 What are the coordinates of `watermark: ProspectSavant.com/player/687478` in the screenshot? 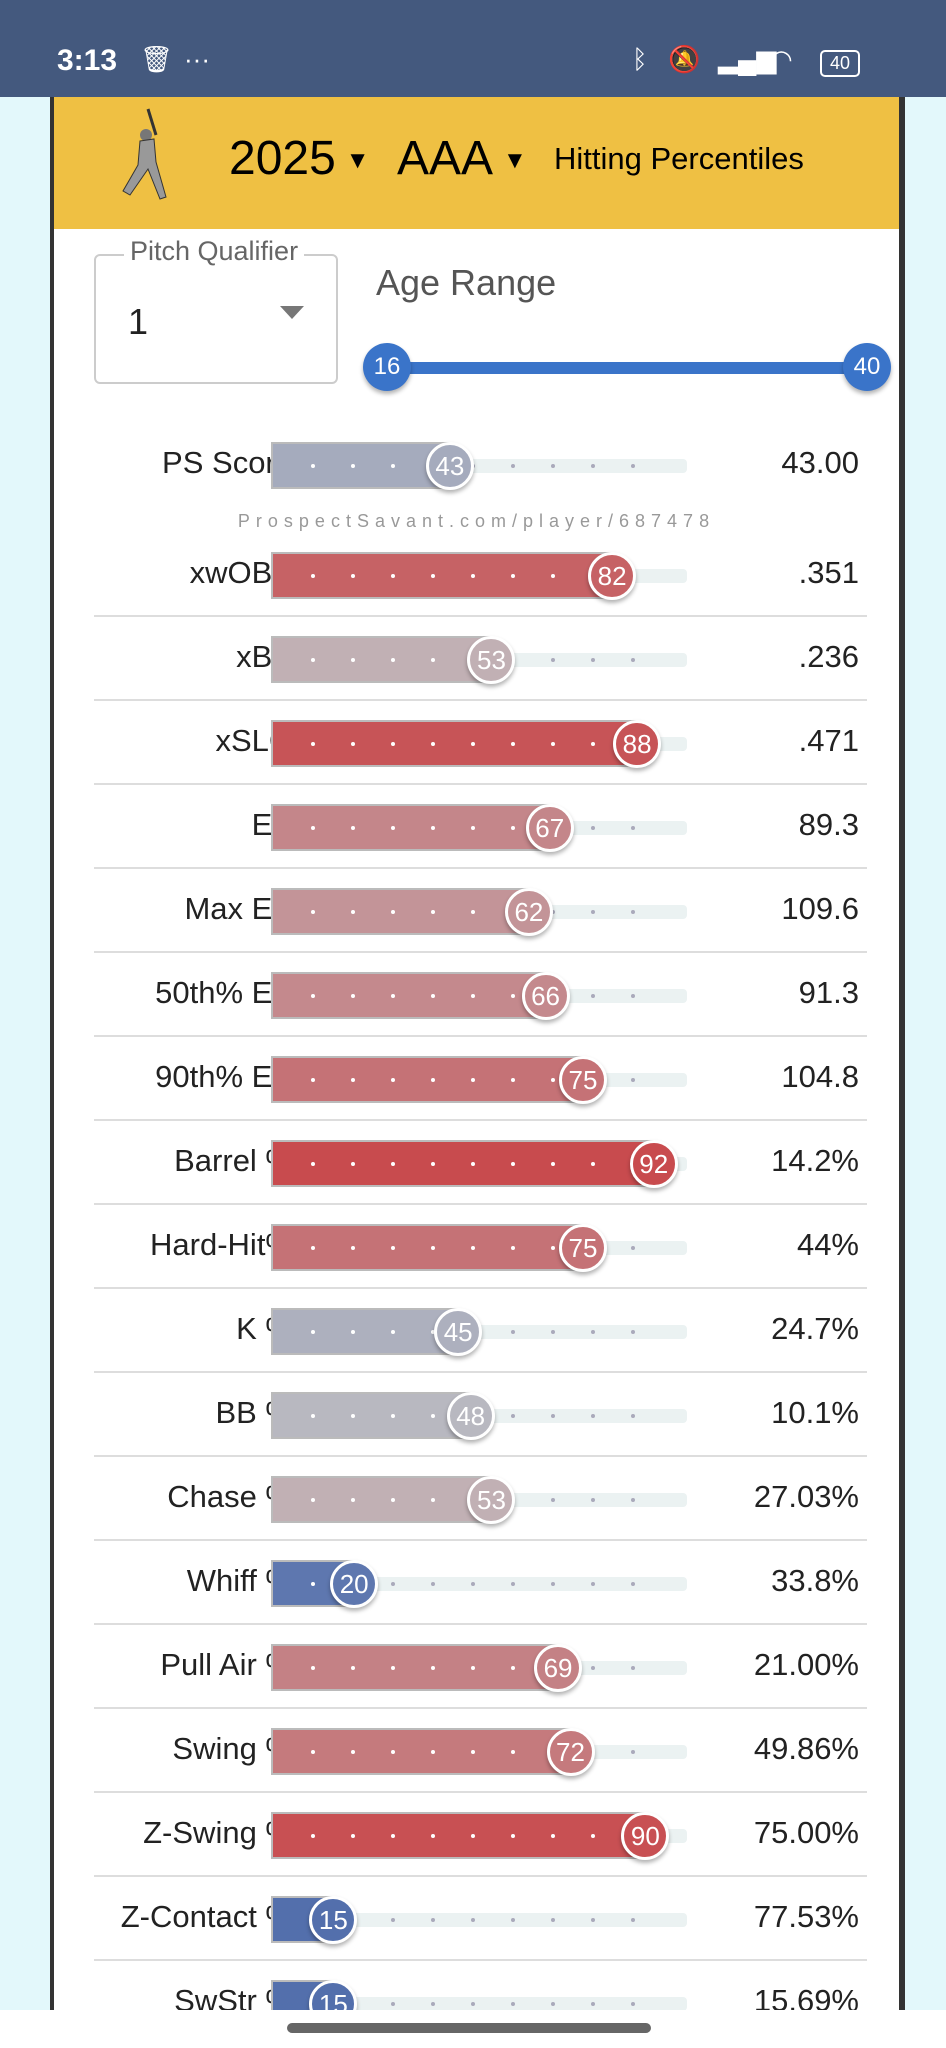 It's located at (476, 521).